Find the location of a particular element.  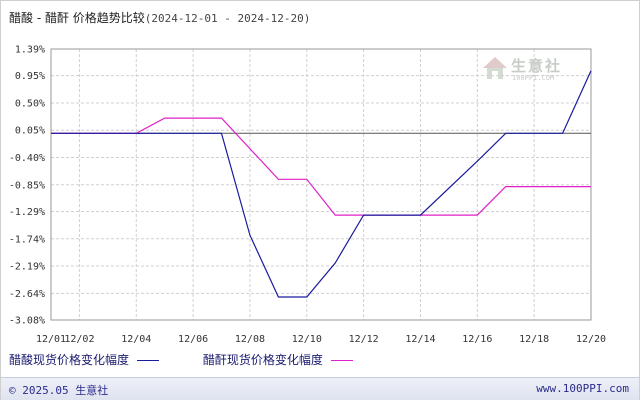

y-tick-label: -0.40% is located at coordinates (27, 158).